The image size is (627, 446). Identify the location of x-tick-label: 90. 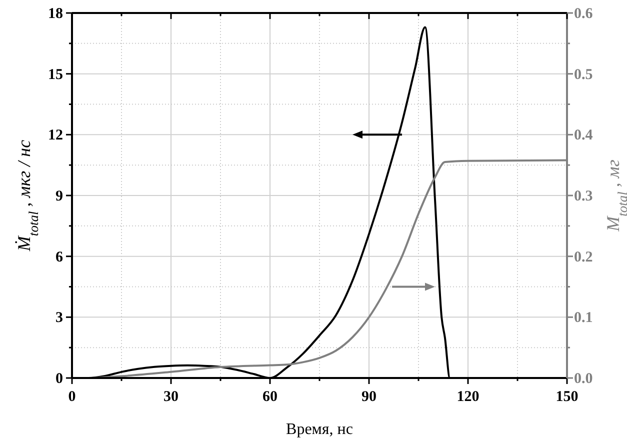
(369, 397).